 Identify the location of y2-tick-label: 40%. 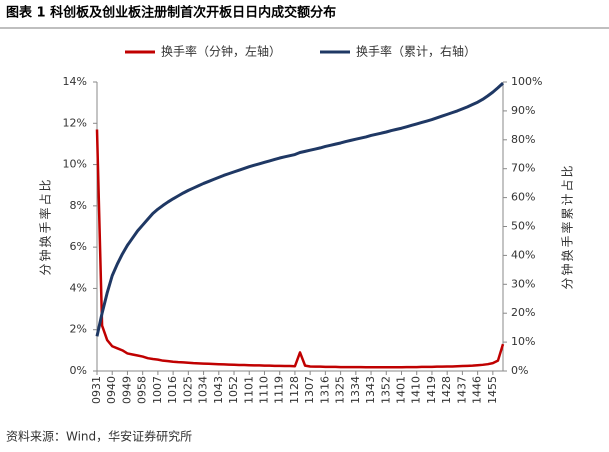
(523, 254).